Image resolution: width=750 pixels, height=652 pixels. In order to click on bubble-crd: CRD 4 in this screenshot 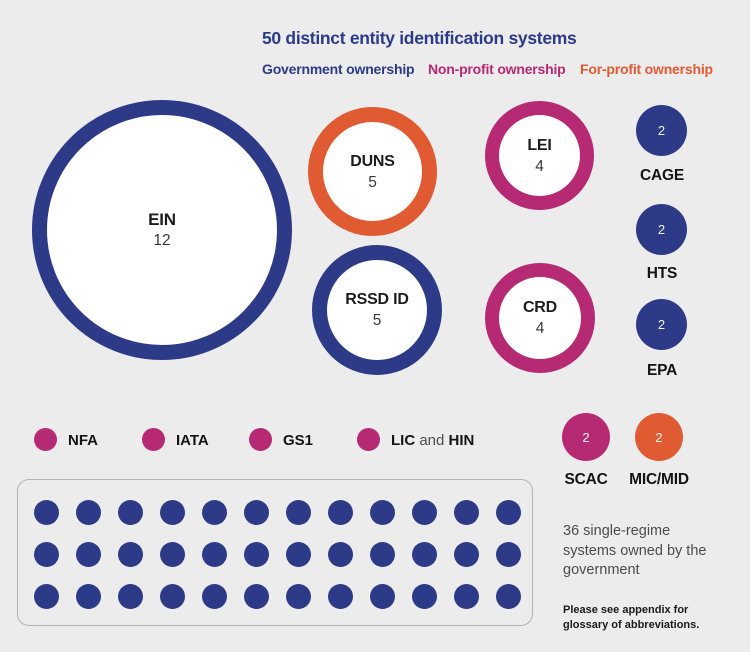, I will do `click(540, 318)`.